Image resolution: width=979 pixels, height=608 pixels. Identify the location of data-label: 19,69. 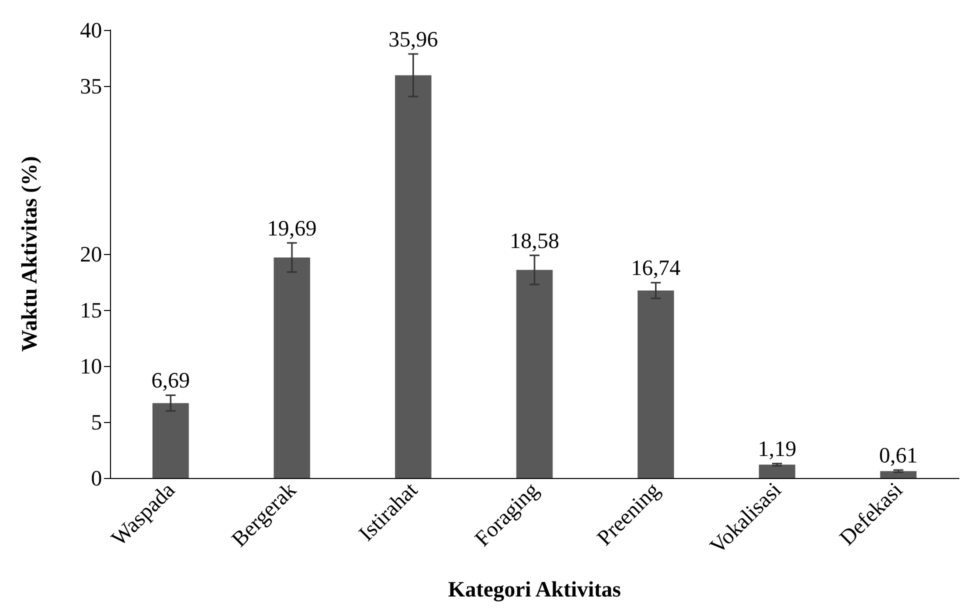
(292, 227).